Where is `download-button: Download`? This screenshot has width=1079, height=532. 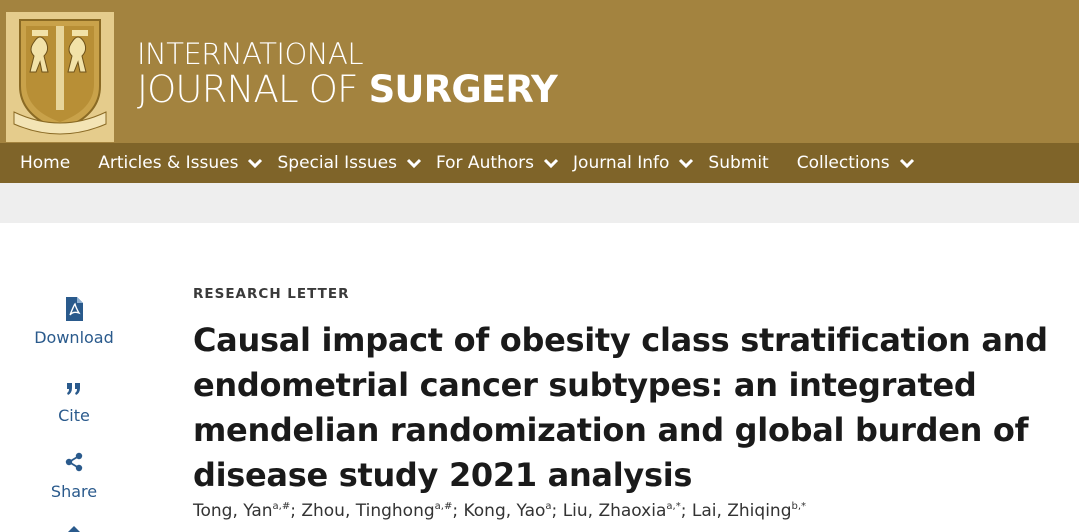 download-button: Download is located at coordinates (74, 321).